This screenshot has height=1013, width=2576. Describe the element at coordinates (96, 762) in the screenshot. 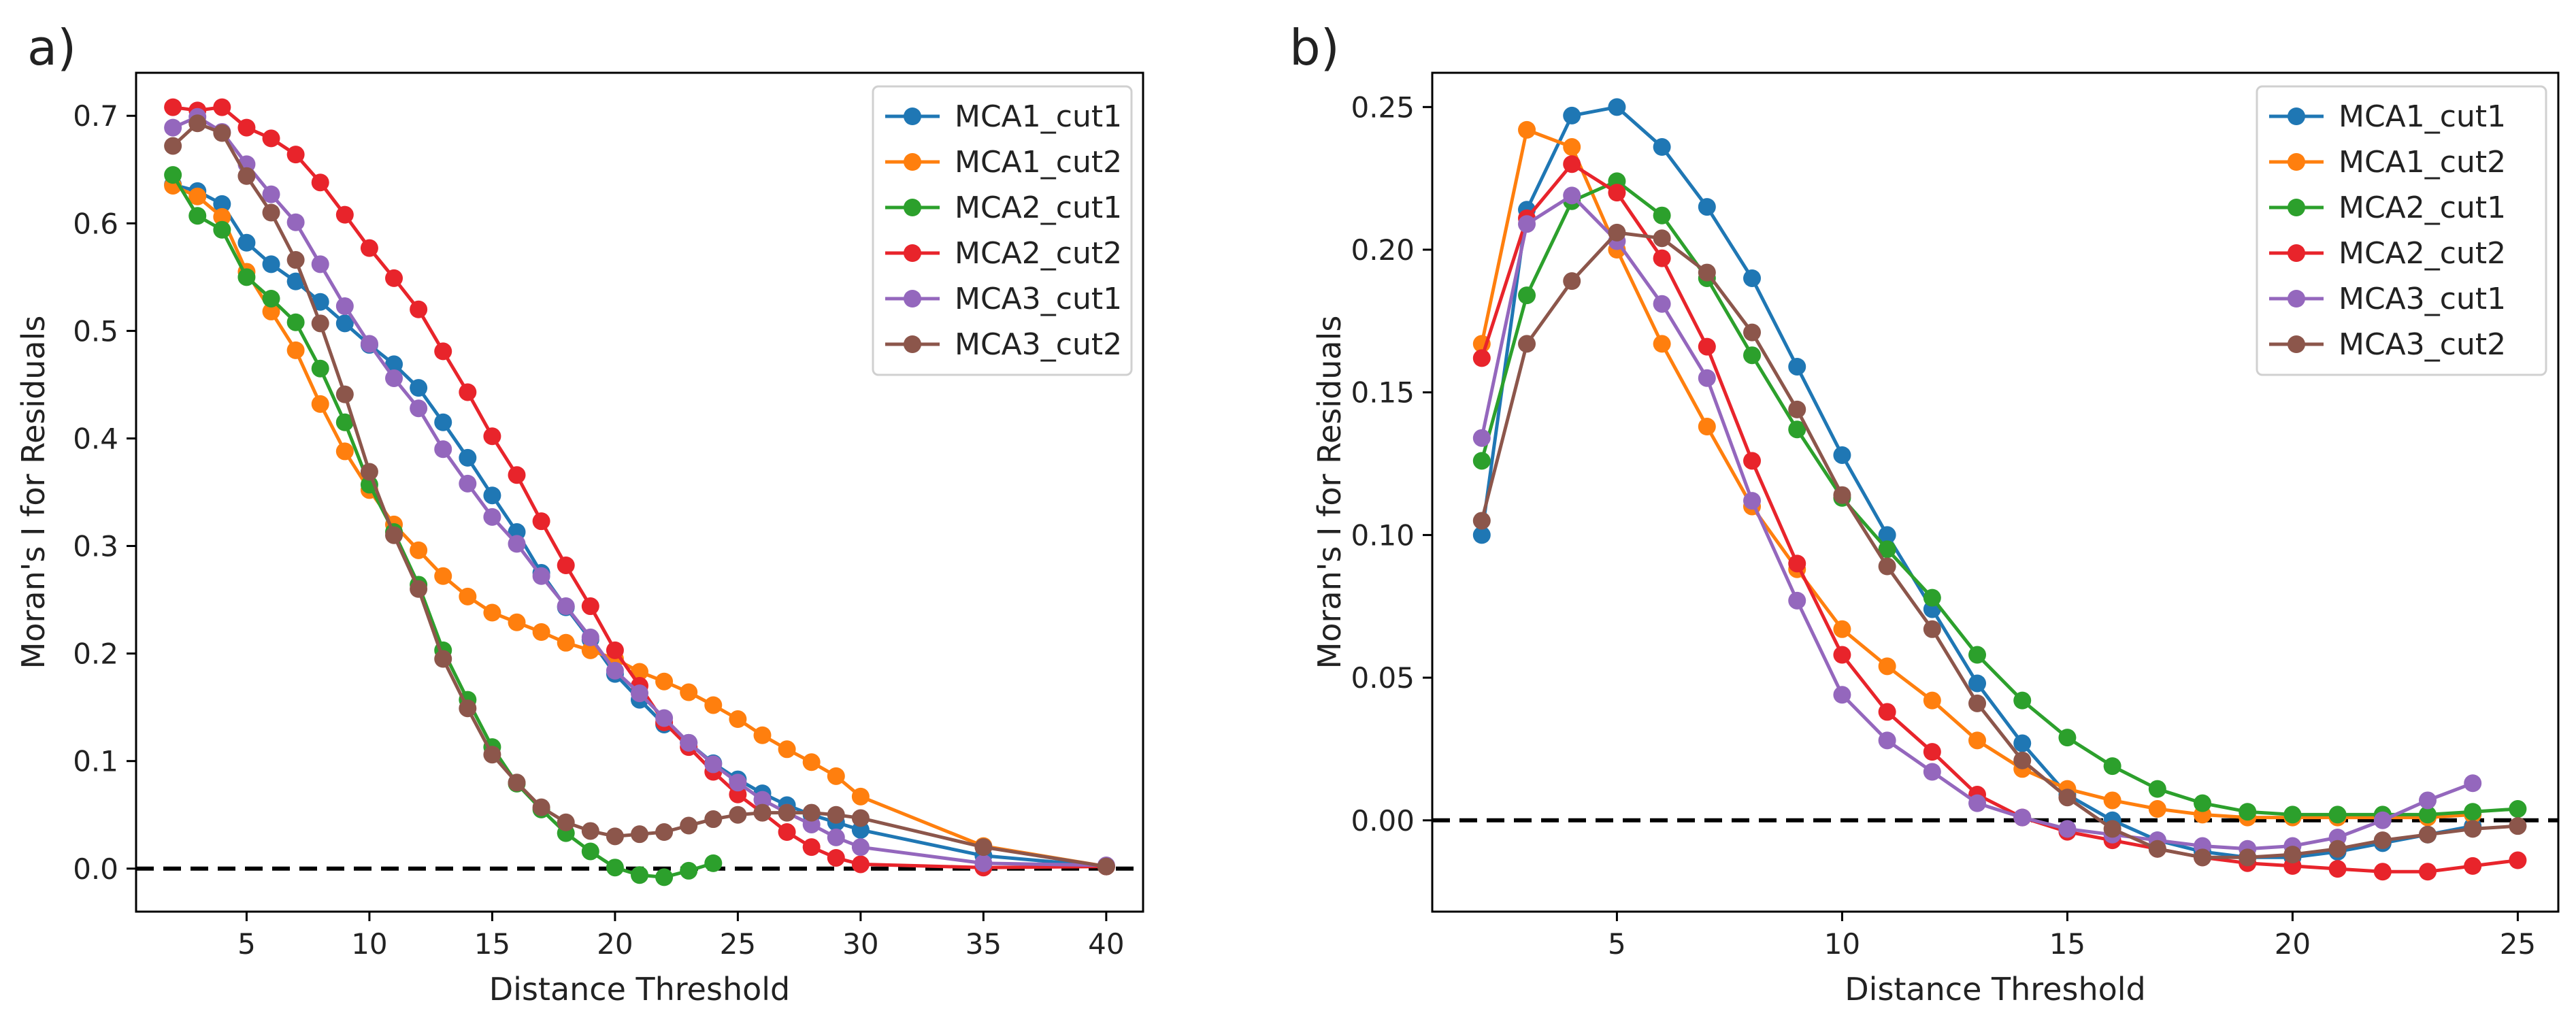

I see `y-tick-label: 0.1` at that location.